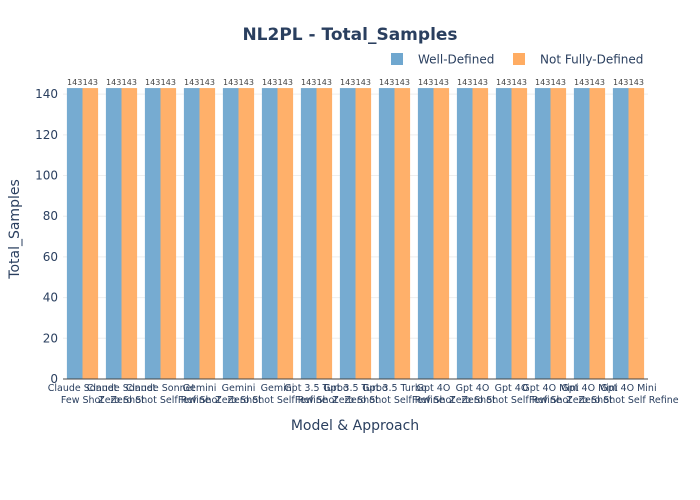 The image size is (700, 500). Describe the element at coordinates (397, 59) in the screenshot. I see `legend-swatch-well-defined` at that location.